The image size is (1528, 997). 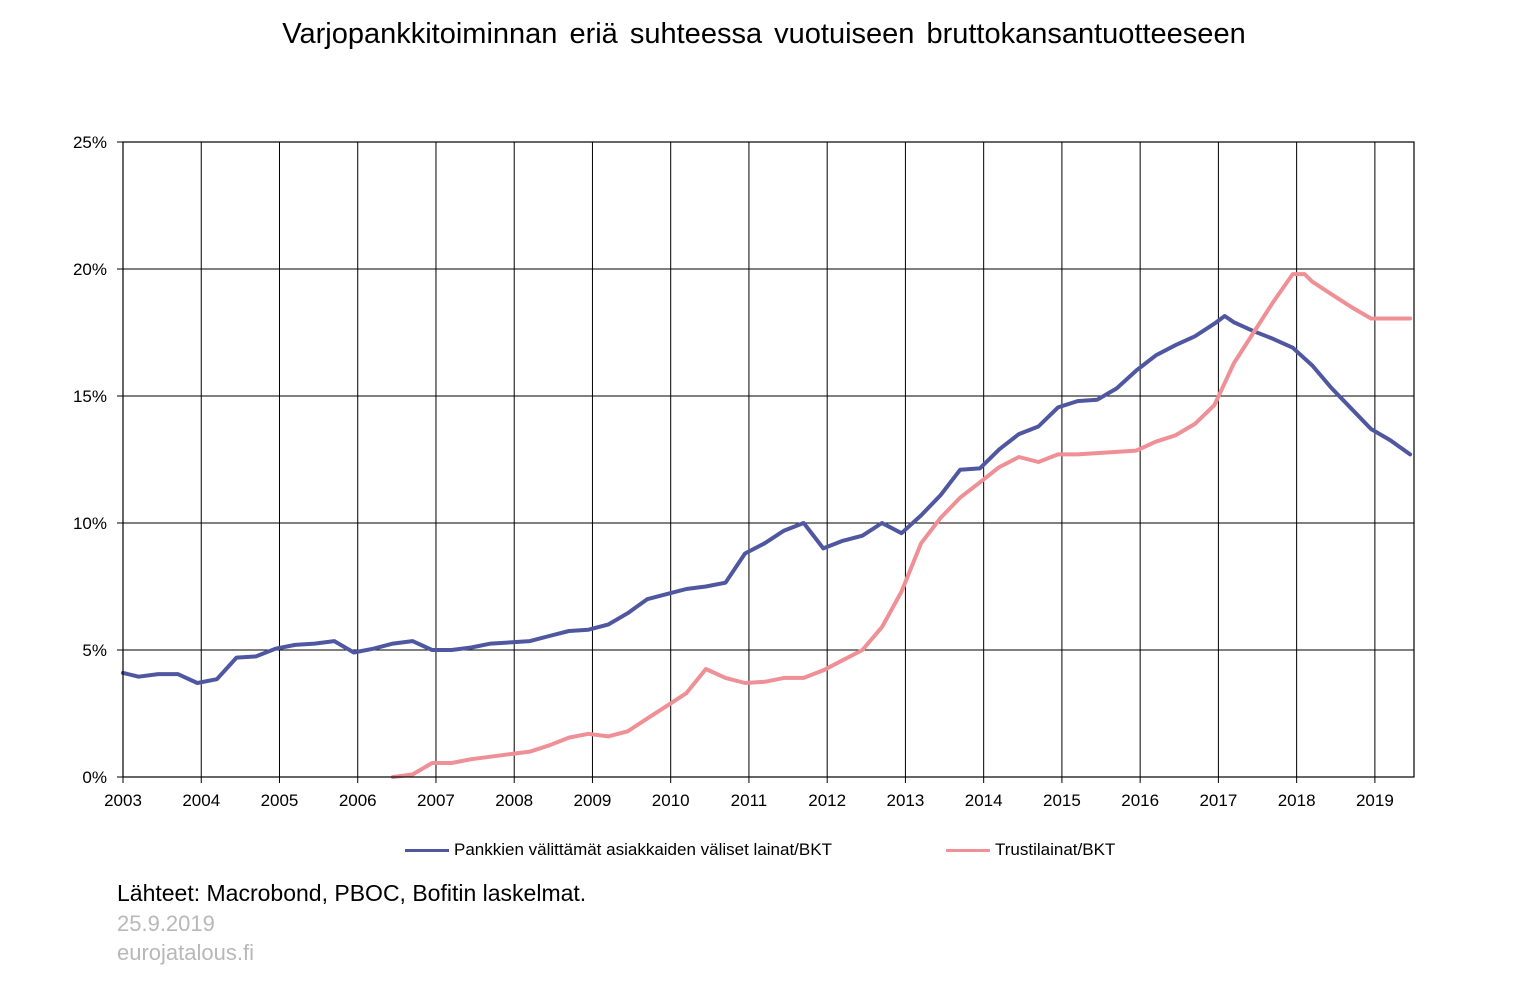 I want to click on x-tick-label: 2008, so click(x=514, y=800).